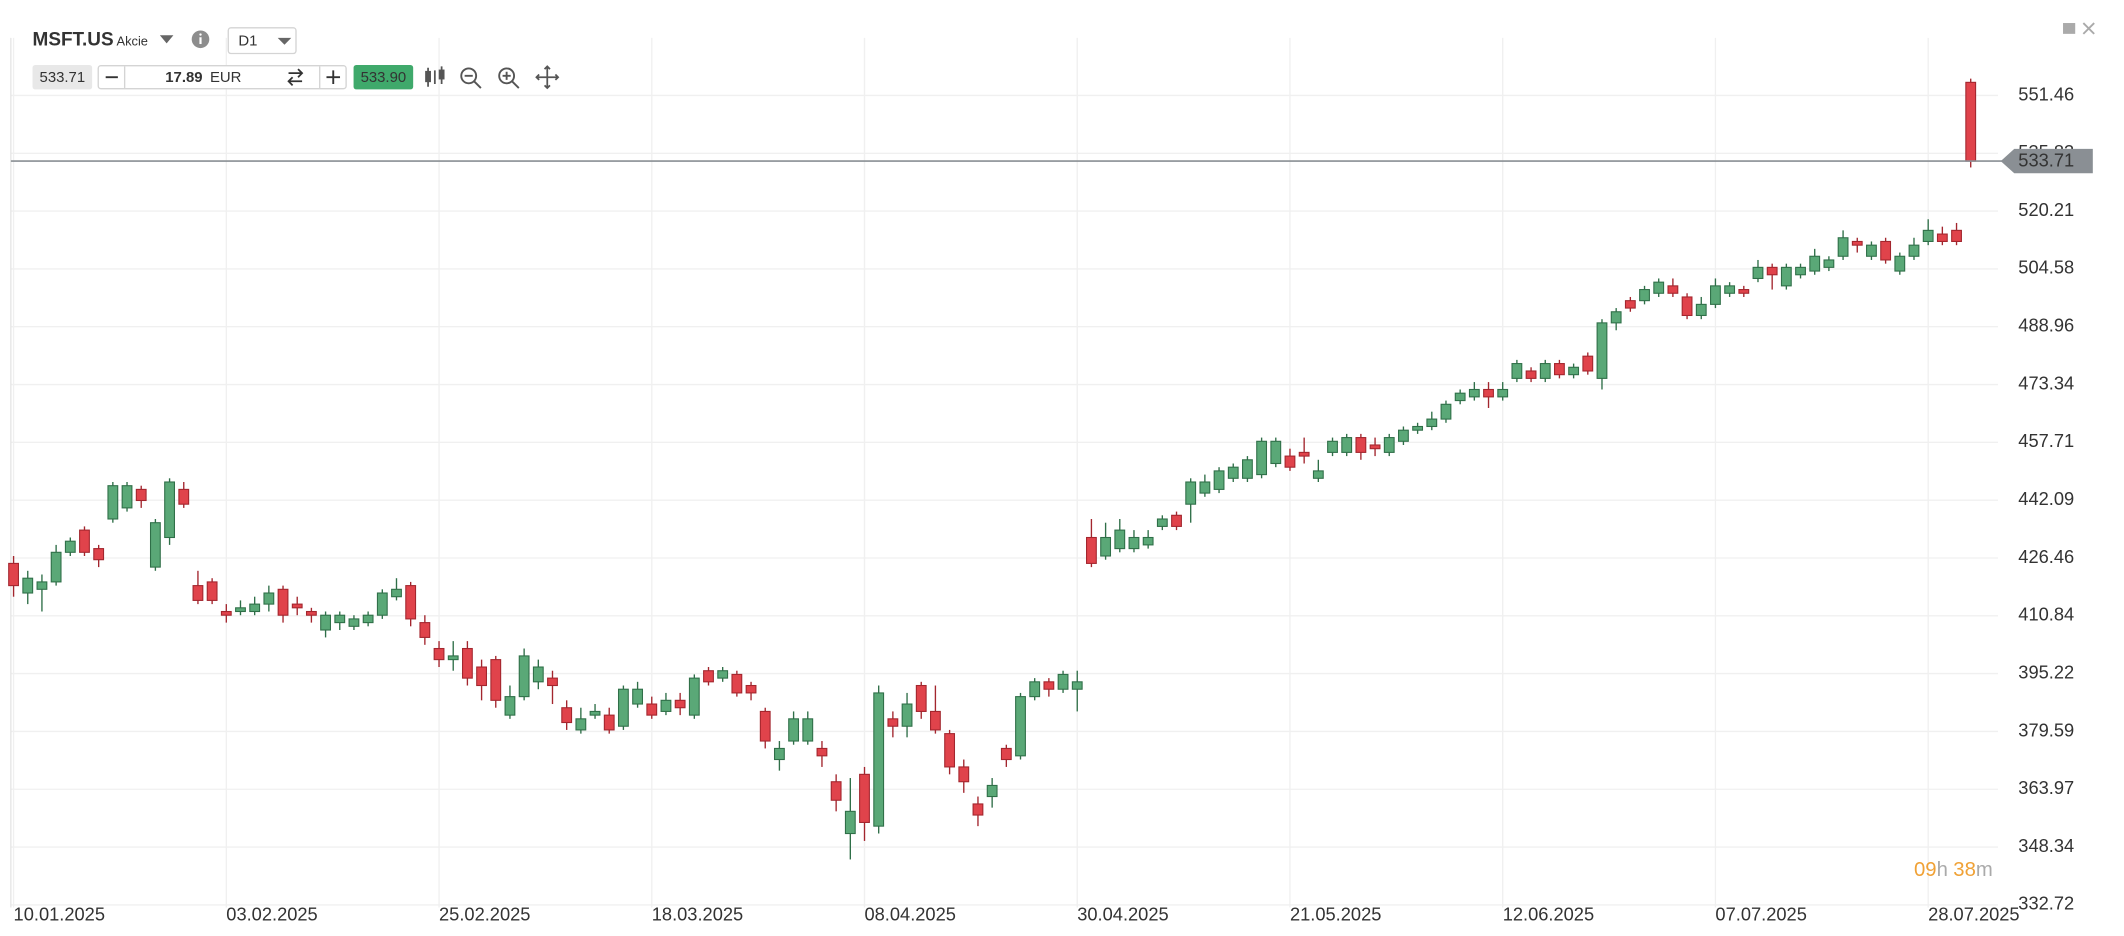  Describe the element at coordinates (2046, 382) in the screenshot. I see `y-tick-label: 473.34` at that location.